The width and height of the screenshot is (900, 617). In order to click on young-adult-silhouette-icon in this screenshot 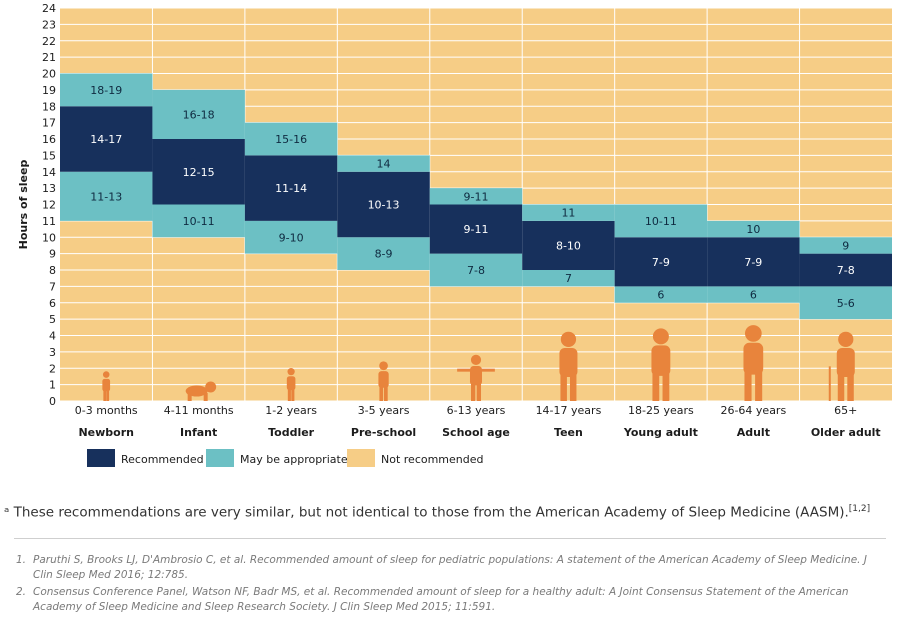, I will do `click(661, 364)`.